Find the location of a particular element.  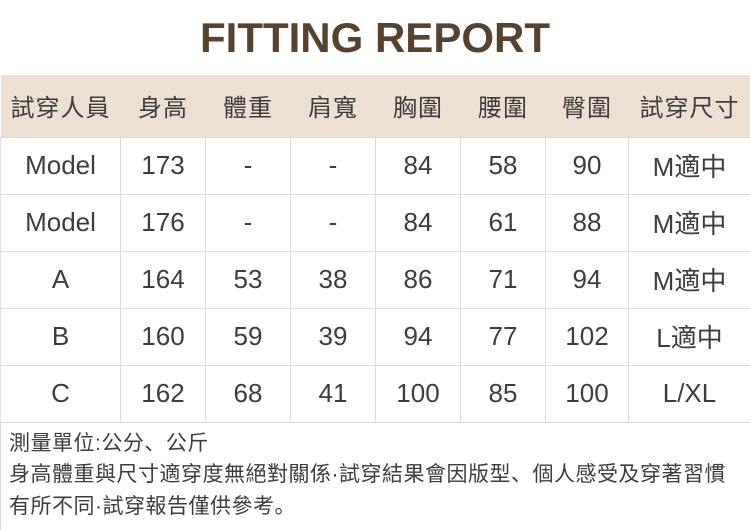

table-cell: L適中 is located at coordinates (689, 336).